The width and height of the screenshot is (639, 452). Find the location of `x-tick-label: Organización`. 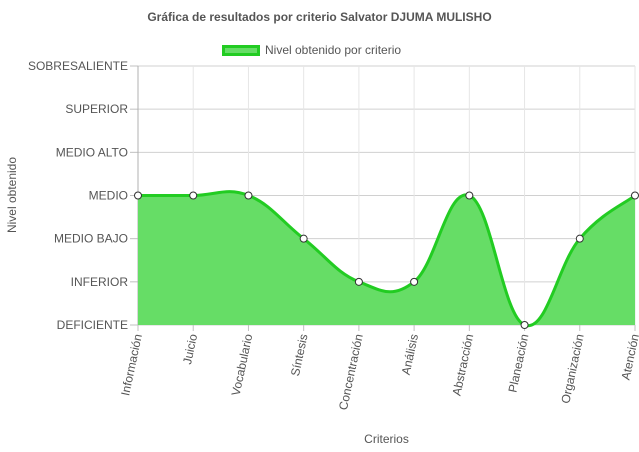

x-tick-label: Organización is located at coordinates (572, 369).